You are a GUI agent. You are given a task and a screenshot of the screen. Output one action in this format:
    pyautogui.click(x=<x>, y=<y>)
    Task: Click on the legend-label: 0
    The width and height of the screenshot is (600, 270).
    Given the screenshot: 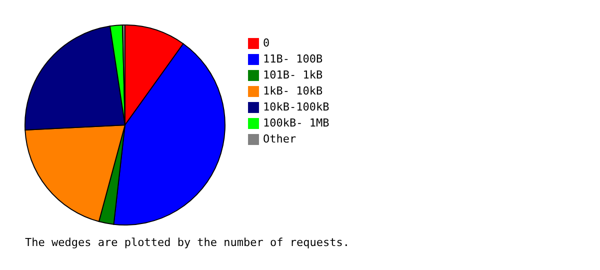 What is the action you would take?
    pyautogui.click(x=266, y=43)
    